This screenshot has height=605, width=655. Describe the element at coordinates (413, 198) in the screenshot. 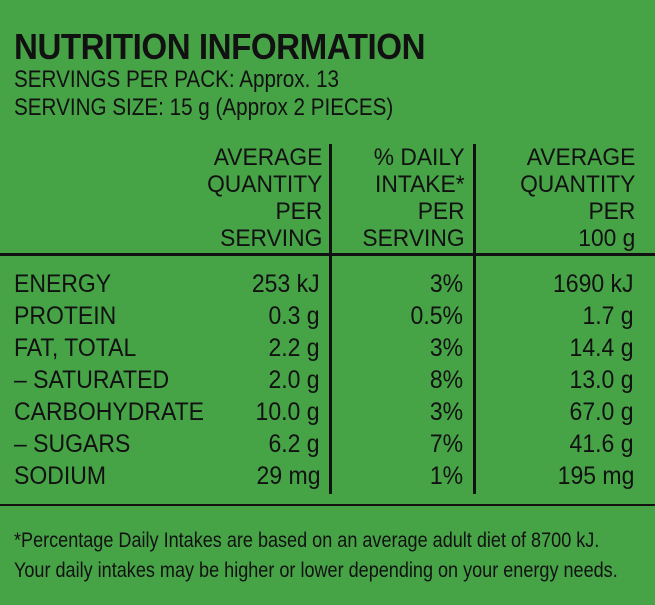

I see `header-daily-intake: % DAILY INTAKE* PER SERVING` at that location.